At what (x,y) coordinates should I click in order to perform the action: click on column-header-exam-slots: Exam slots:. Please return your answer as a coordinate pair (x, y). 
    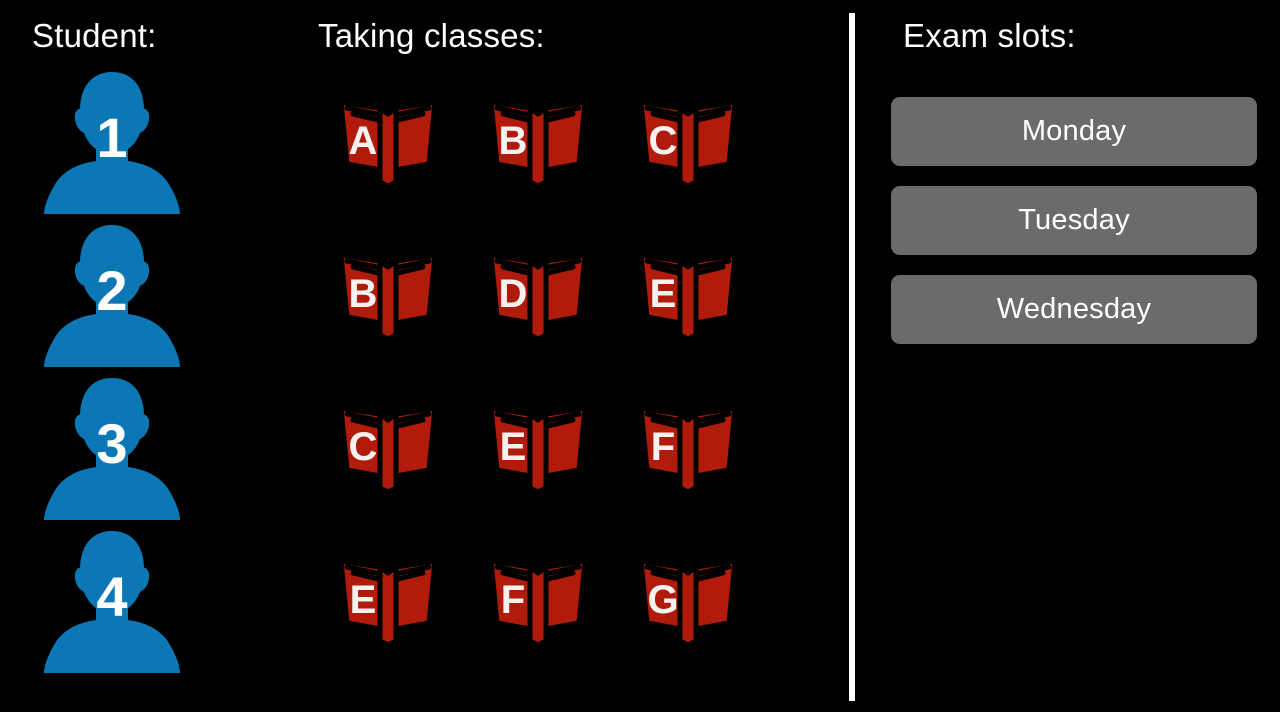
    Looking at the image, I should click on (989, 35).